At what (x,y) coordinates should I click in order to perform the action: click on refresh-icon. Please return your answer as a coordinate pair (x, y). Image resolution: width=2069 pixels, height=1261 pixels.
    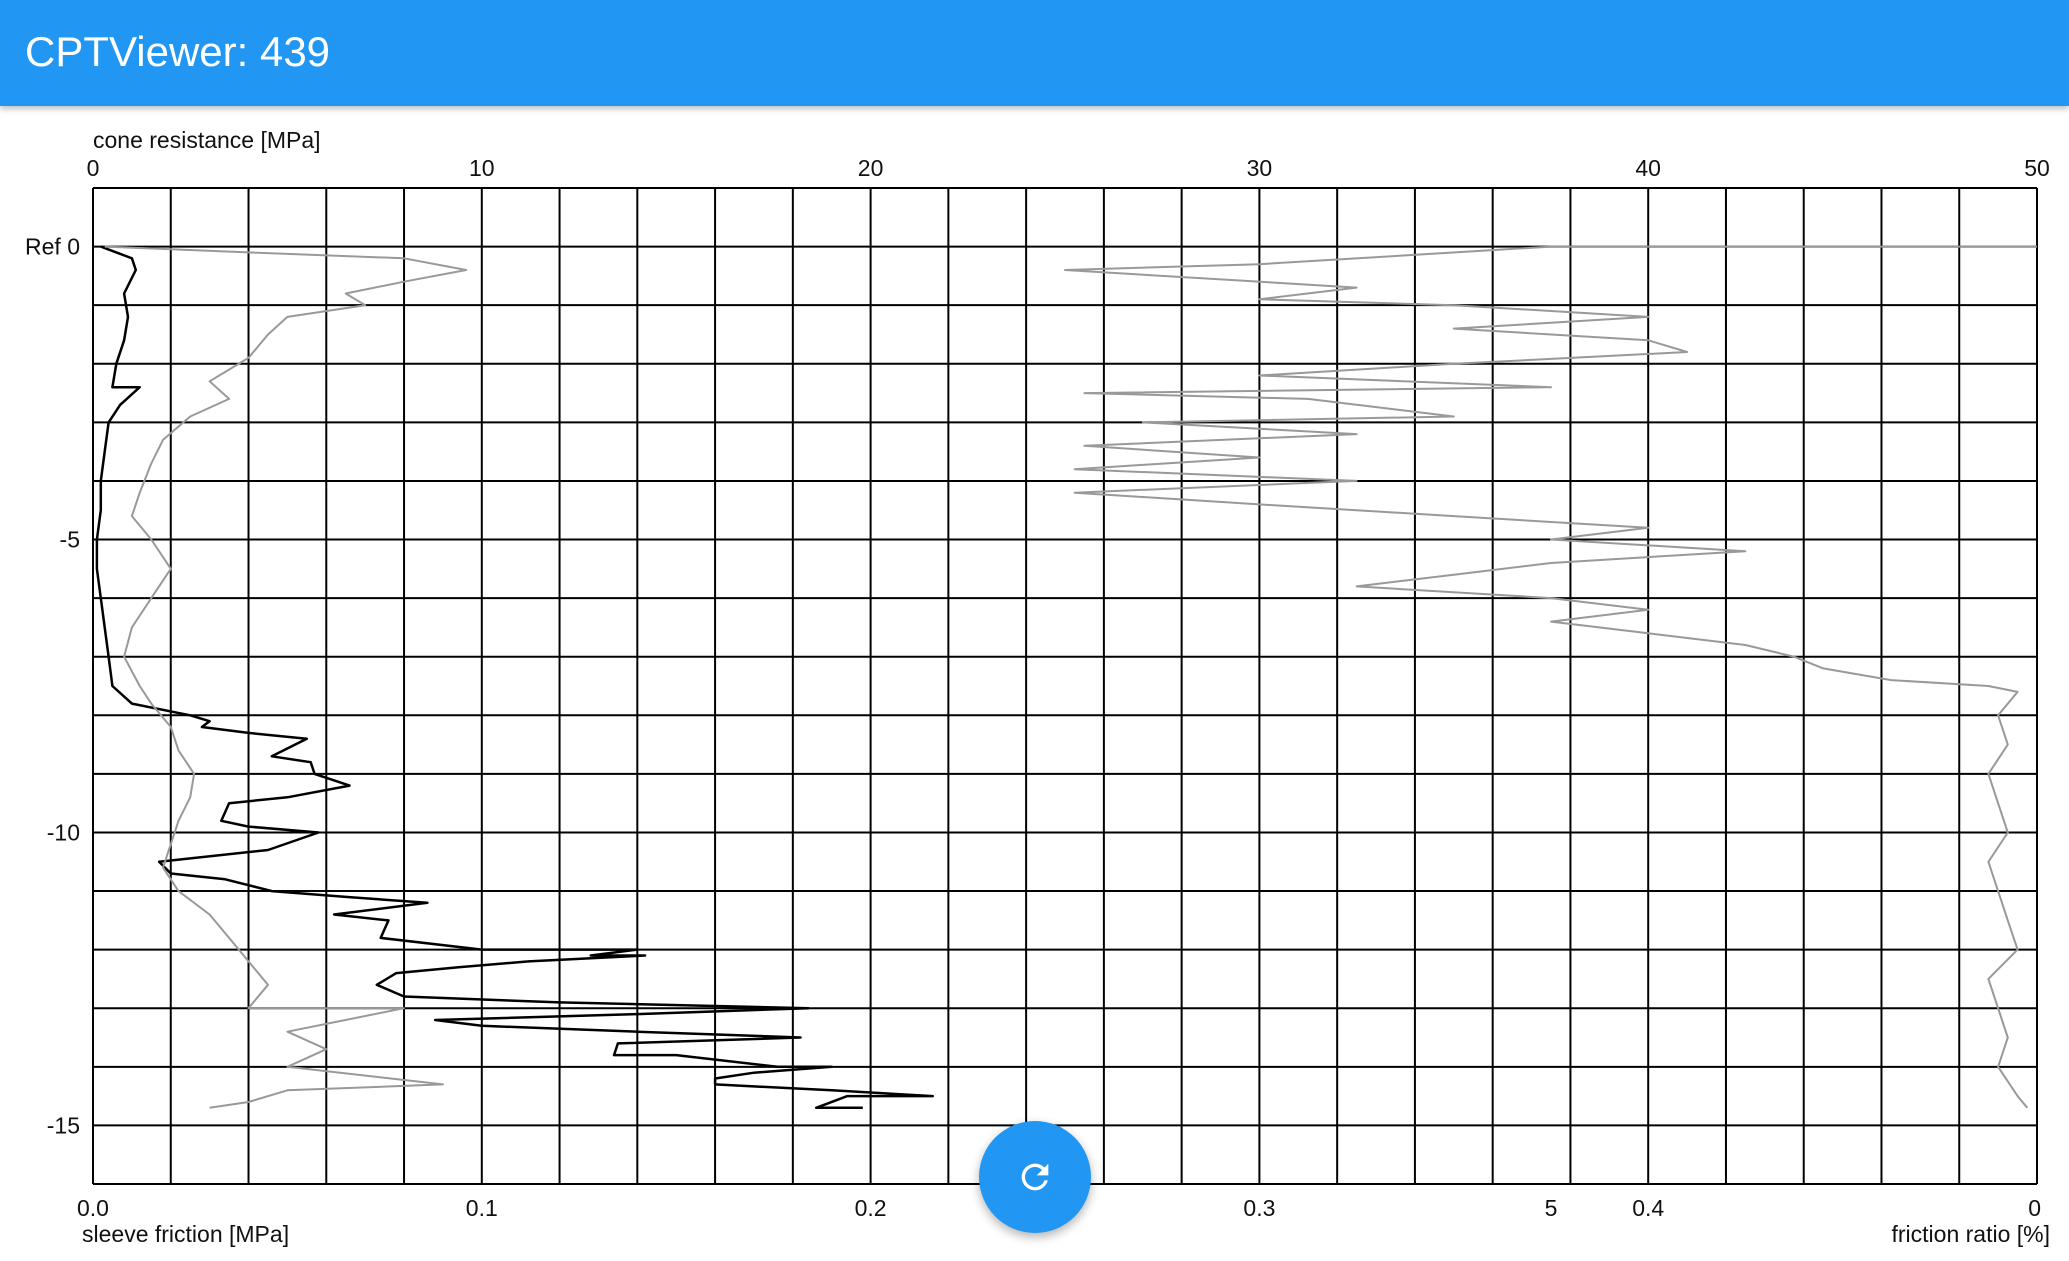
    Looking at the image, I should click on (1035, 1177).